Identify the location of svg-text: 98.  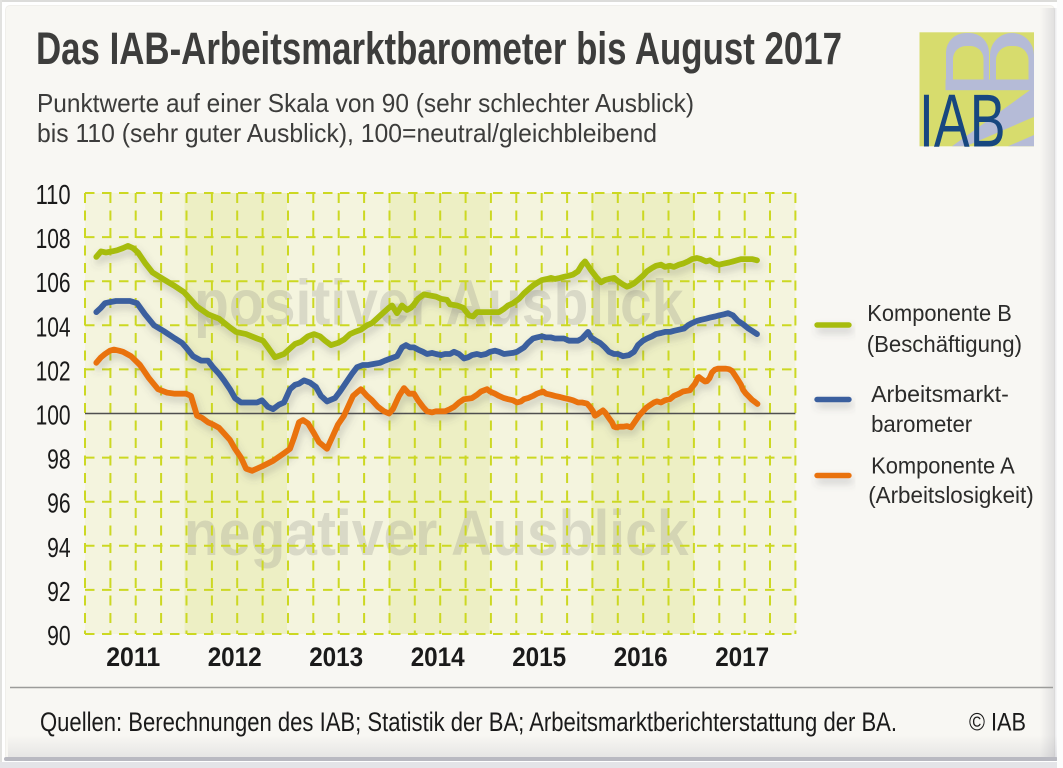
(59, 459).